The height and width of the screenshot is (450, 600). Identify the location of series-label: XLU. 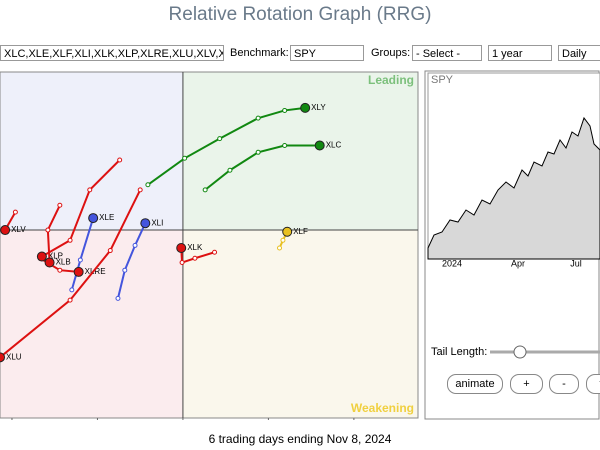
(14, 356).